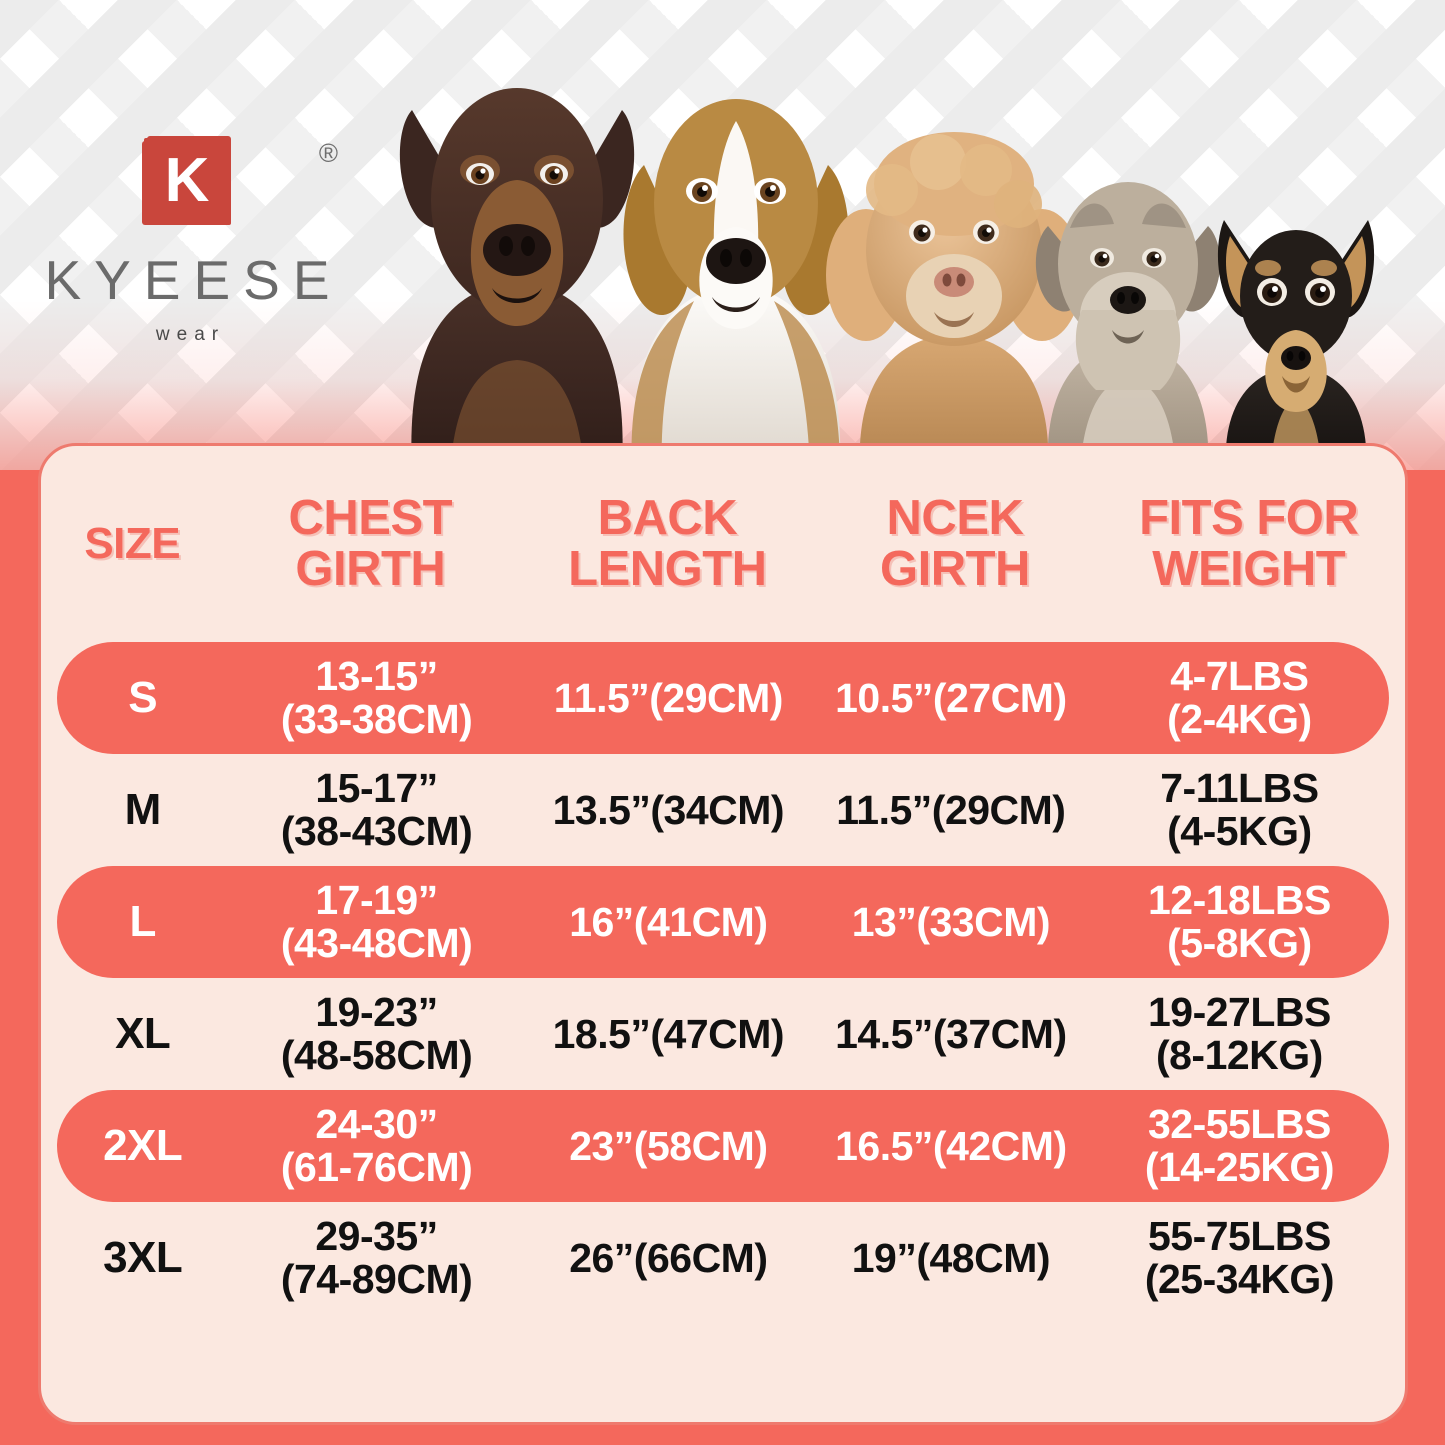  Describe the element at coordinates (668, 1145) in the screenshot. I see `cell-back-2XL: 23”(58CM)` at that location.